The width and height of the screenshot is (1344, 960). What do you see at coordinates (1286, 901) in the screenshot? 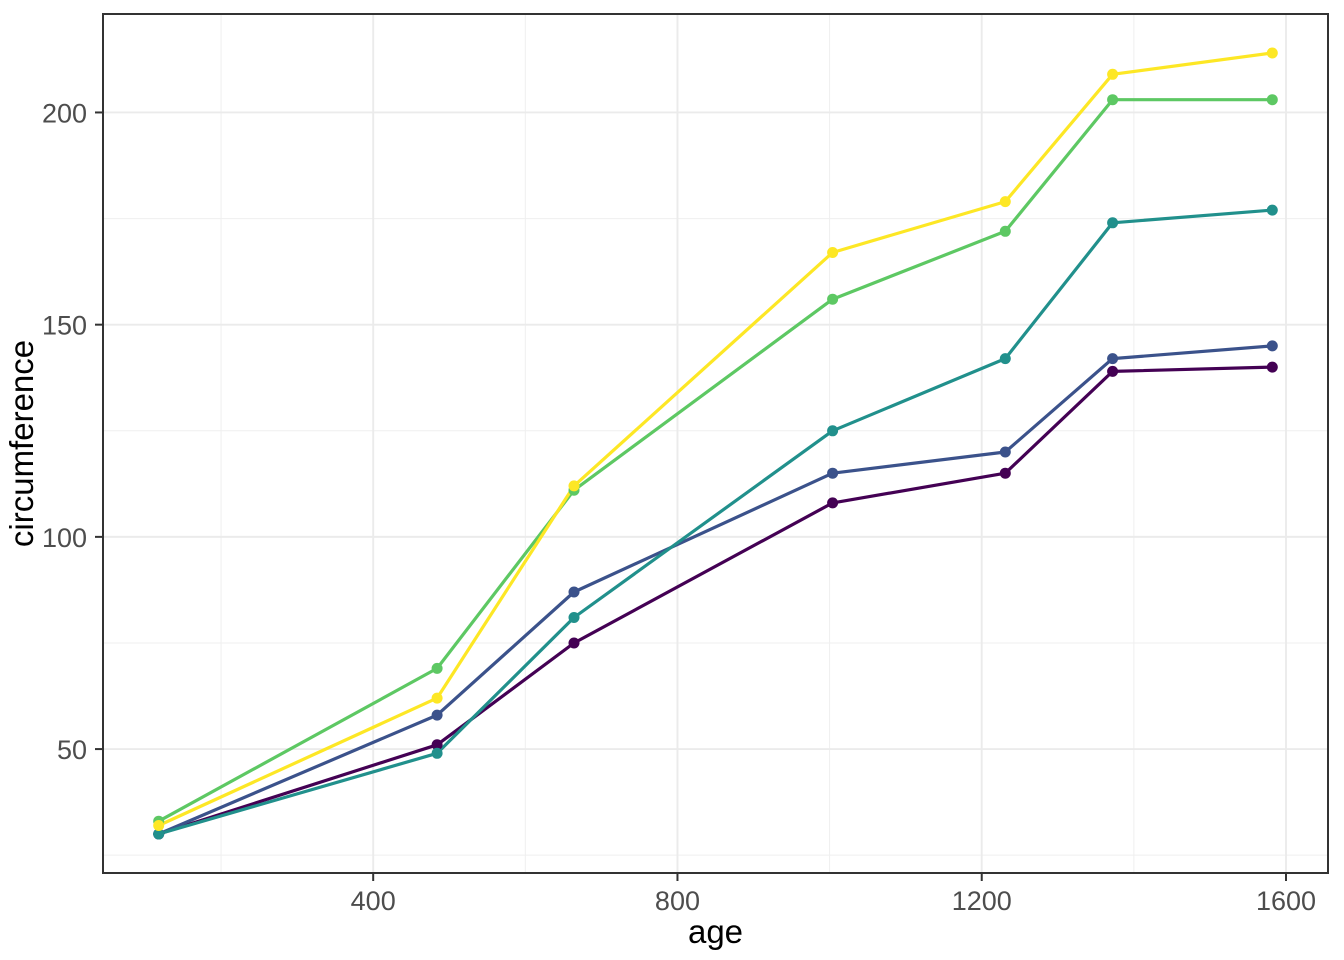
I see `x-tick-label: 1600` at bounding box center [1286, 901].